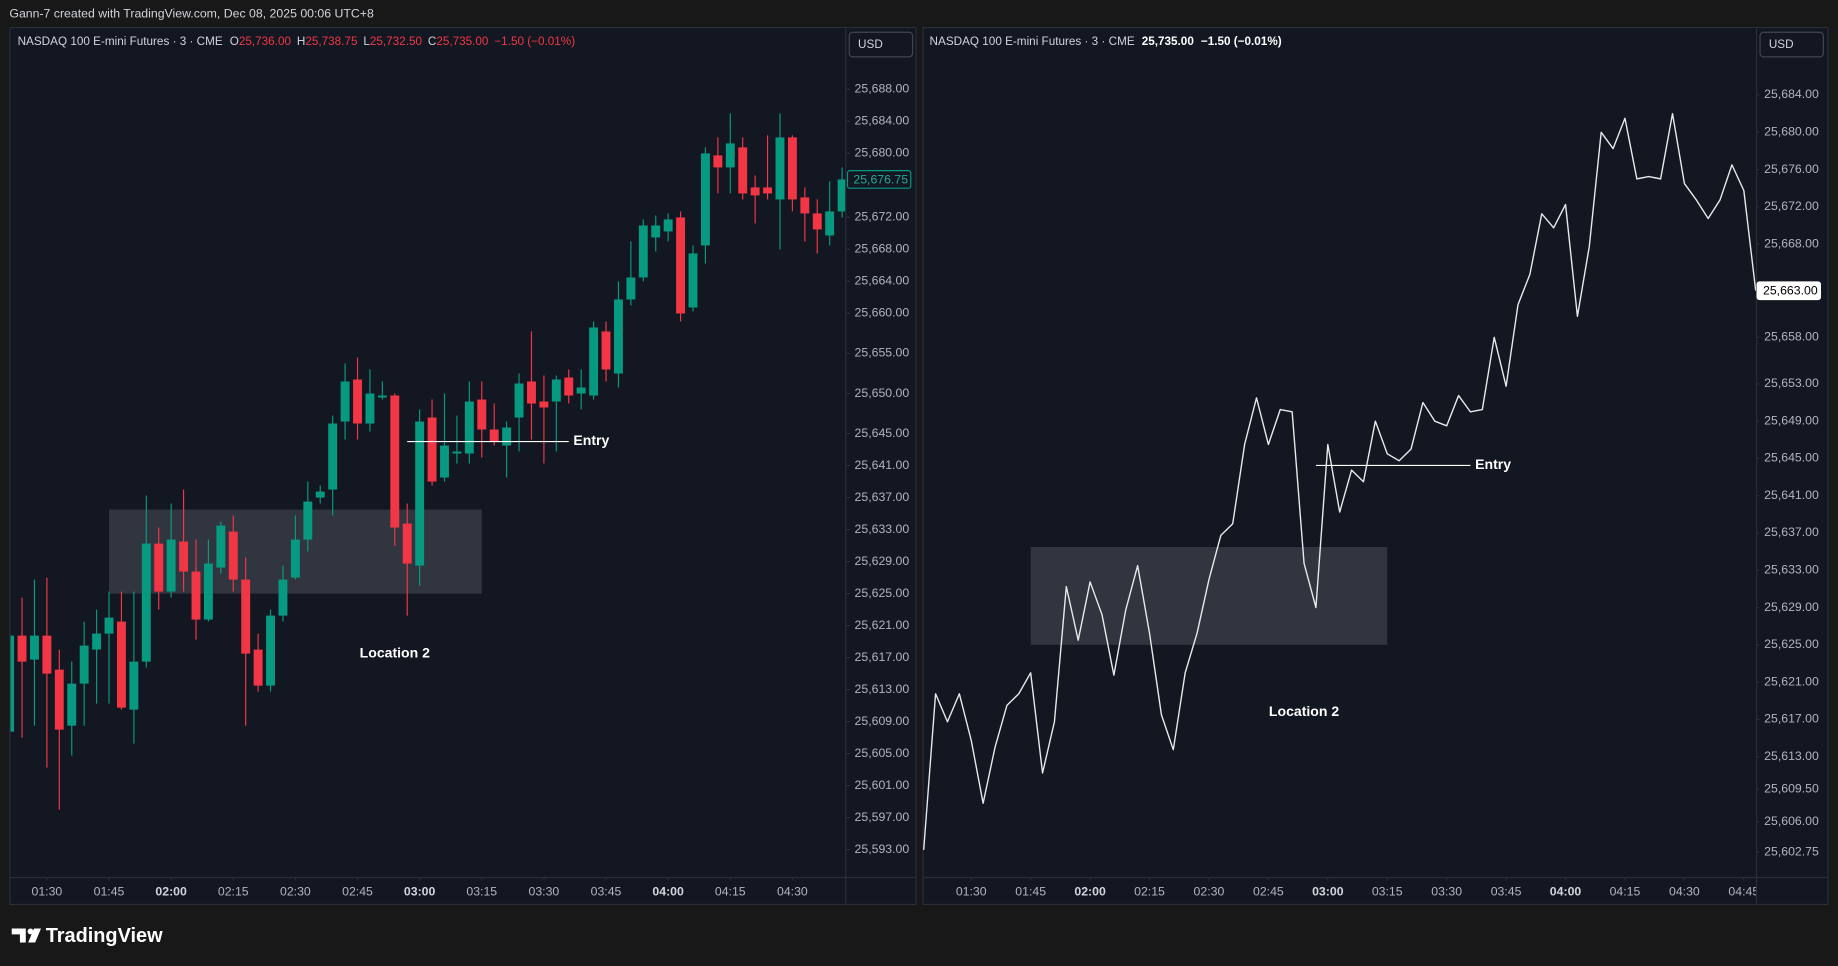  Describe the element at coordinates (1791, 821) in the screenshot. I see `y-tick-label: 25,606.00` at that location.